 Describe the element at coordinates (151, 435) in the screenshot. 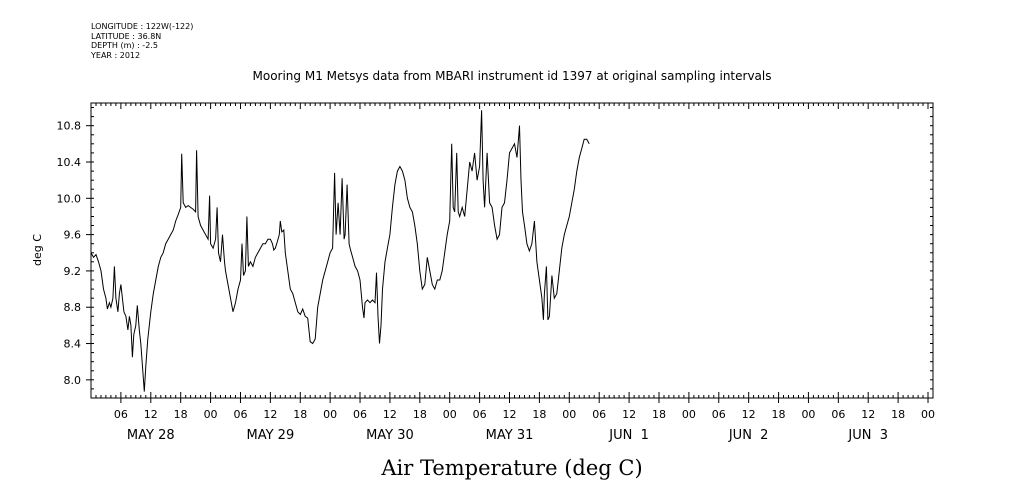

I see `x-day-label: MAY 28` at that location.